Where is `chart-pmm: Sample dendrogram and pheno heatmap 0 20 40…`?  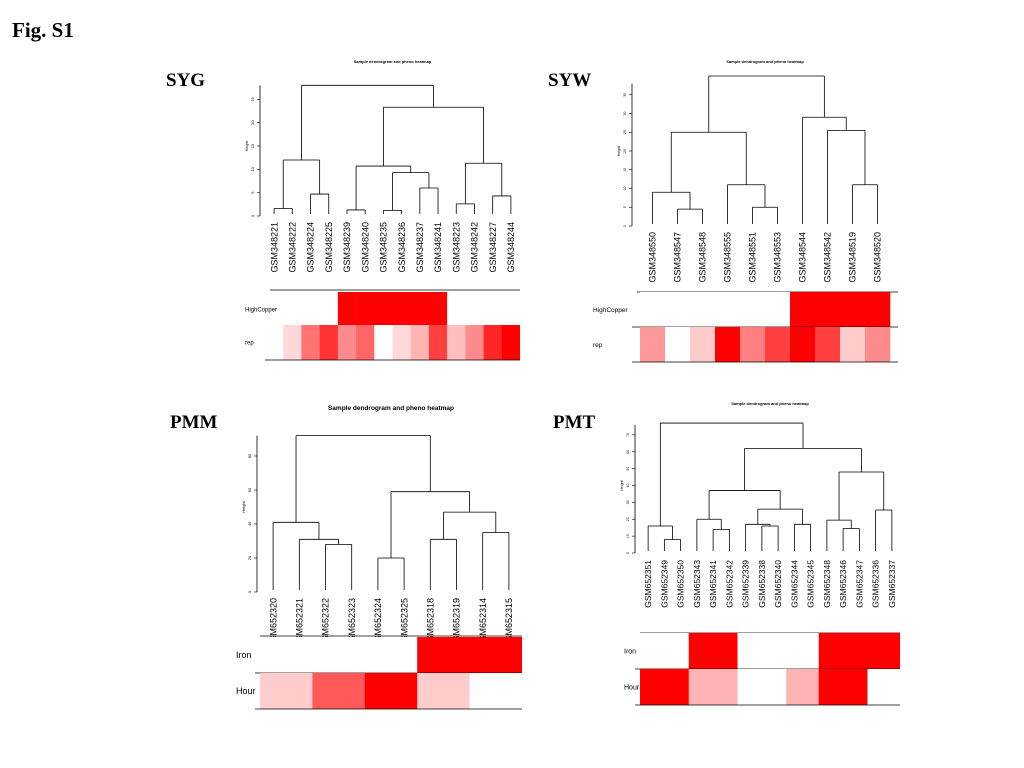
chart-pmm: Sample dendrogram and pheno heatmap 0 20 40… is located at coordinates (379, 557).